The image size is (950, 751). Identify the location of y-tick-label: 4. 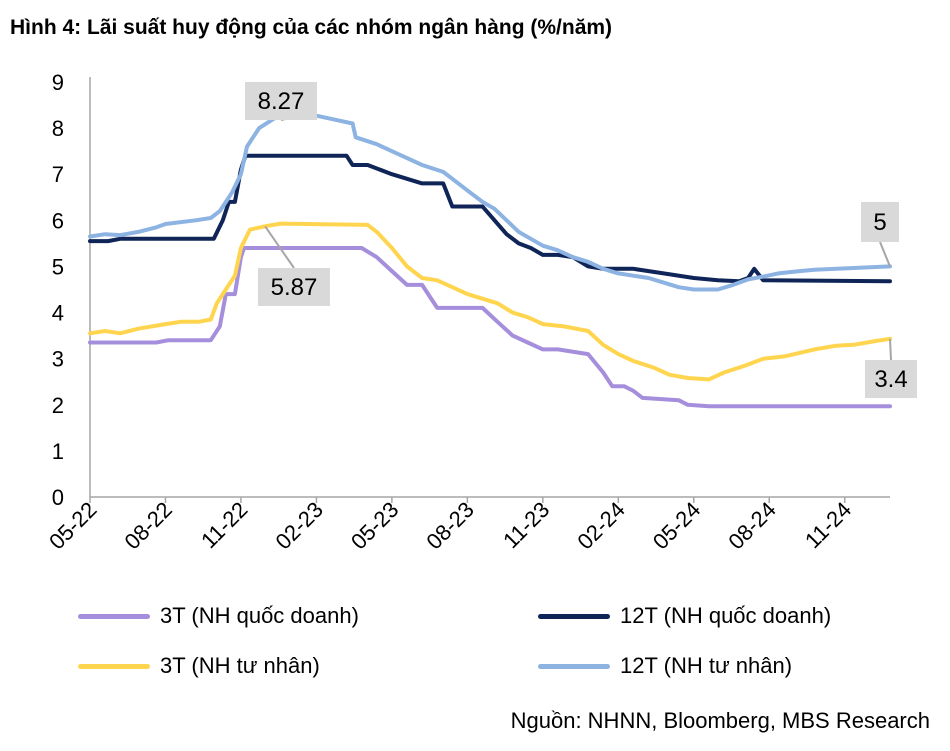
(58, 313).